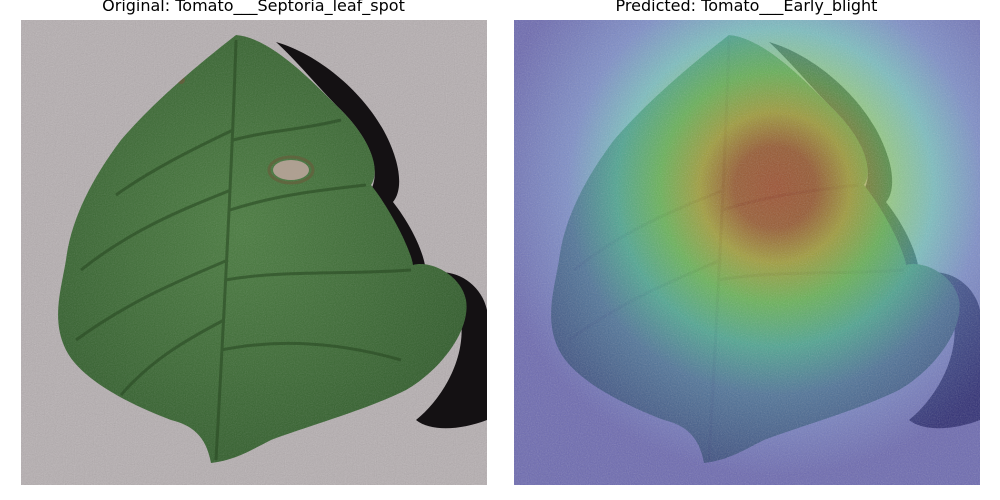 This screenshot has width=1000, height=500. What do you see at coordinates (746, 7) in the screenshot?
I see `predicted-panel-title: Predicted: Tomato___Early_blight` at bounding box center [746, 7].